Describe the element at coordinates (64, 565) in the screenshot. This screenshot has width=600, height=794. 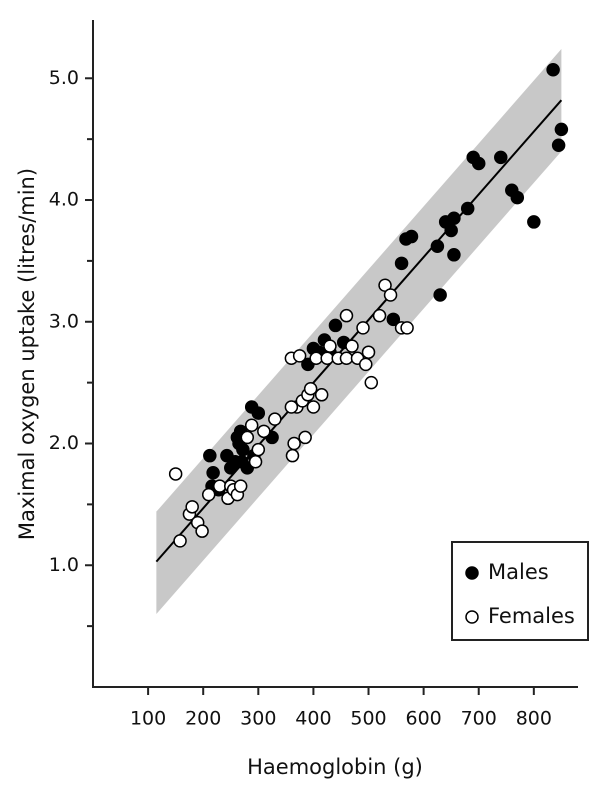
I see `y-tick-label: 1.0` at that location.